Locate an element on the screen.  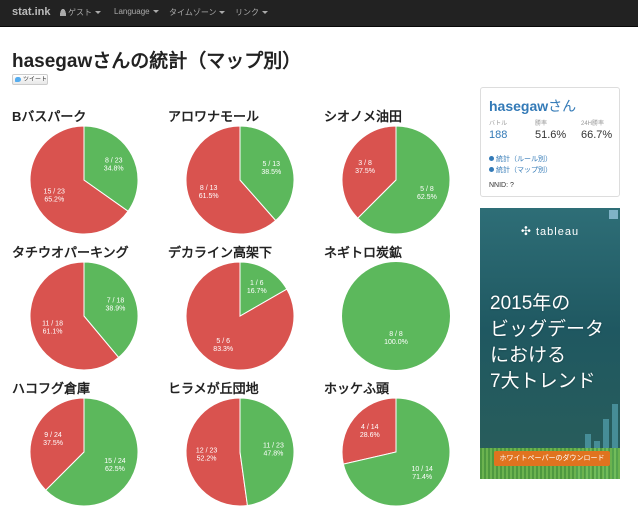
battle-count-link: 188 is located at coordinates (498, 135).